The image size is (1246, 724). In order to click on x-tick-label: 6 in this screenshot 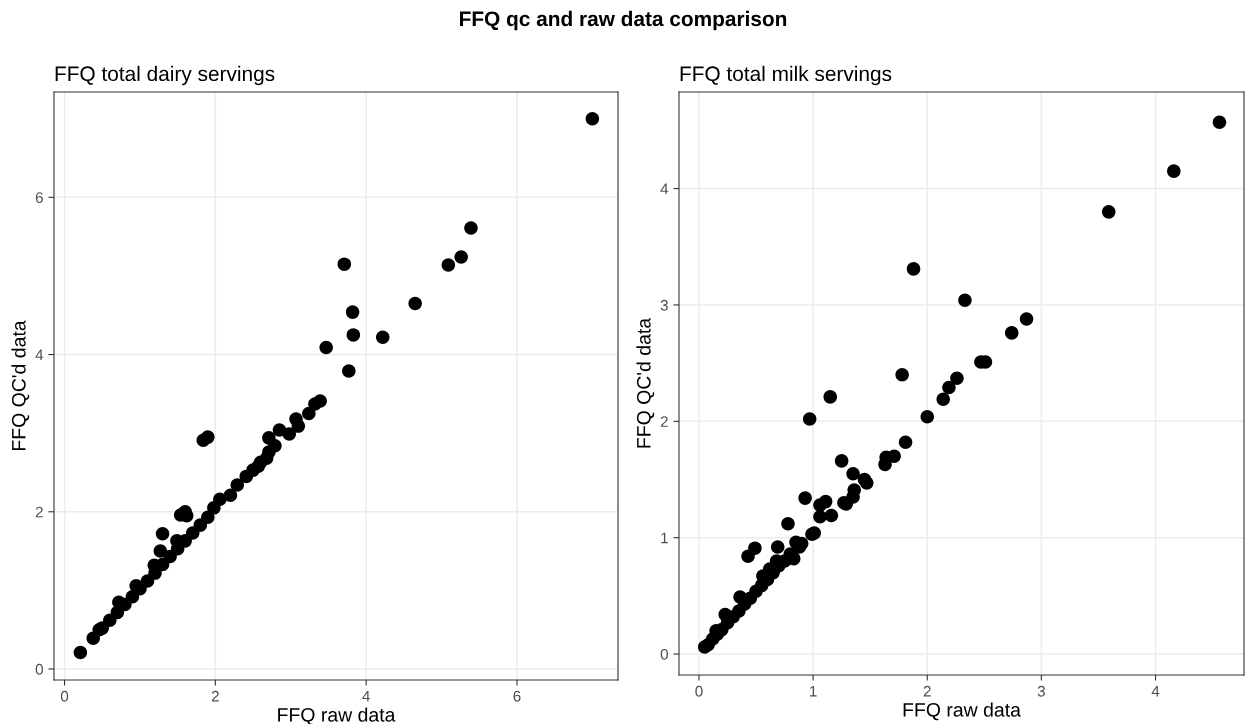, I will do `click(517, 696)`.